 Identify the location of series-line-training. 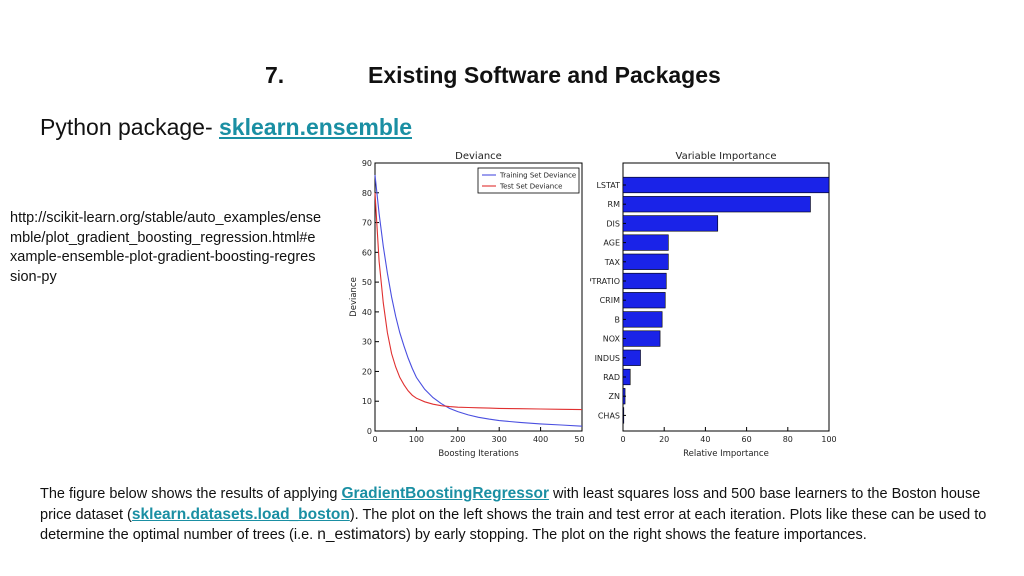
(478, 300).